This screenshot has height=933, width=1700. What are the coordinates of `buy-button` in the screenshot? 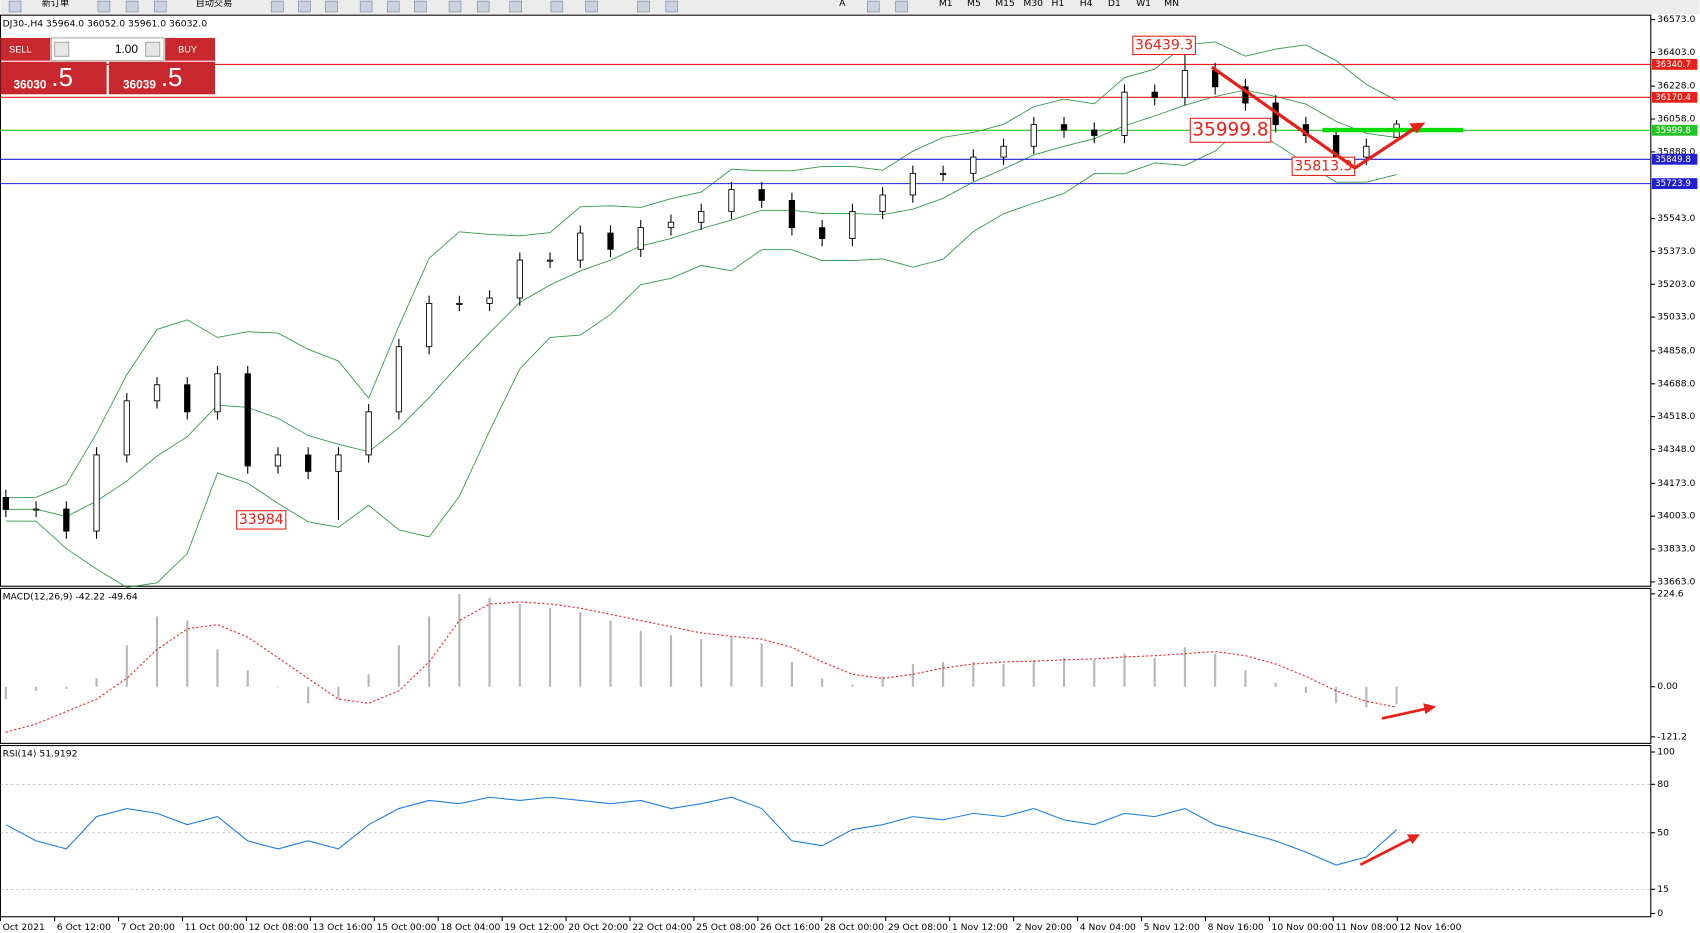 It's located at (190, 49).